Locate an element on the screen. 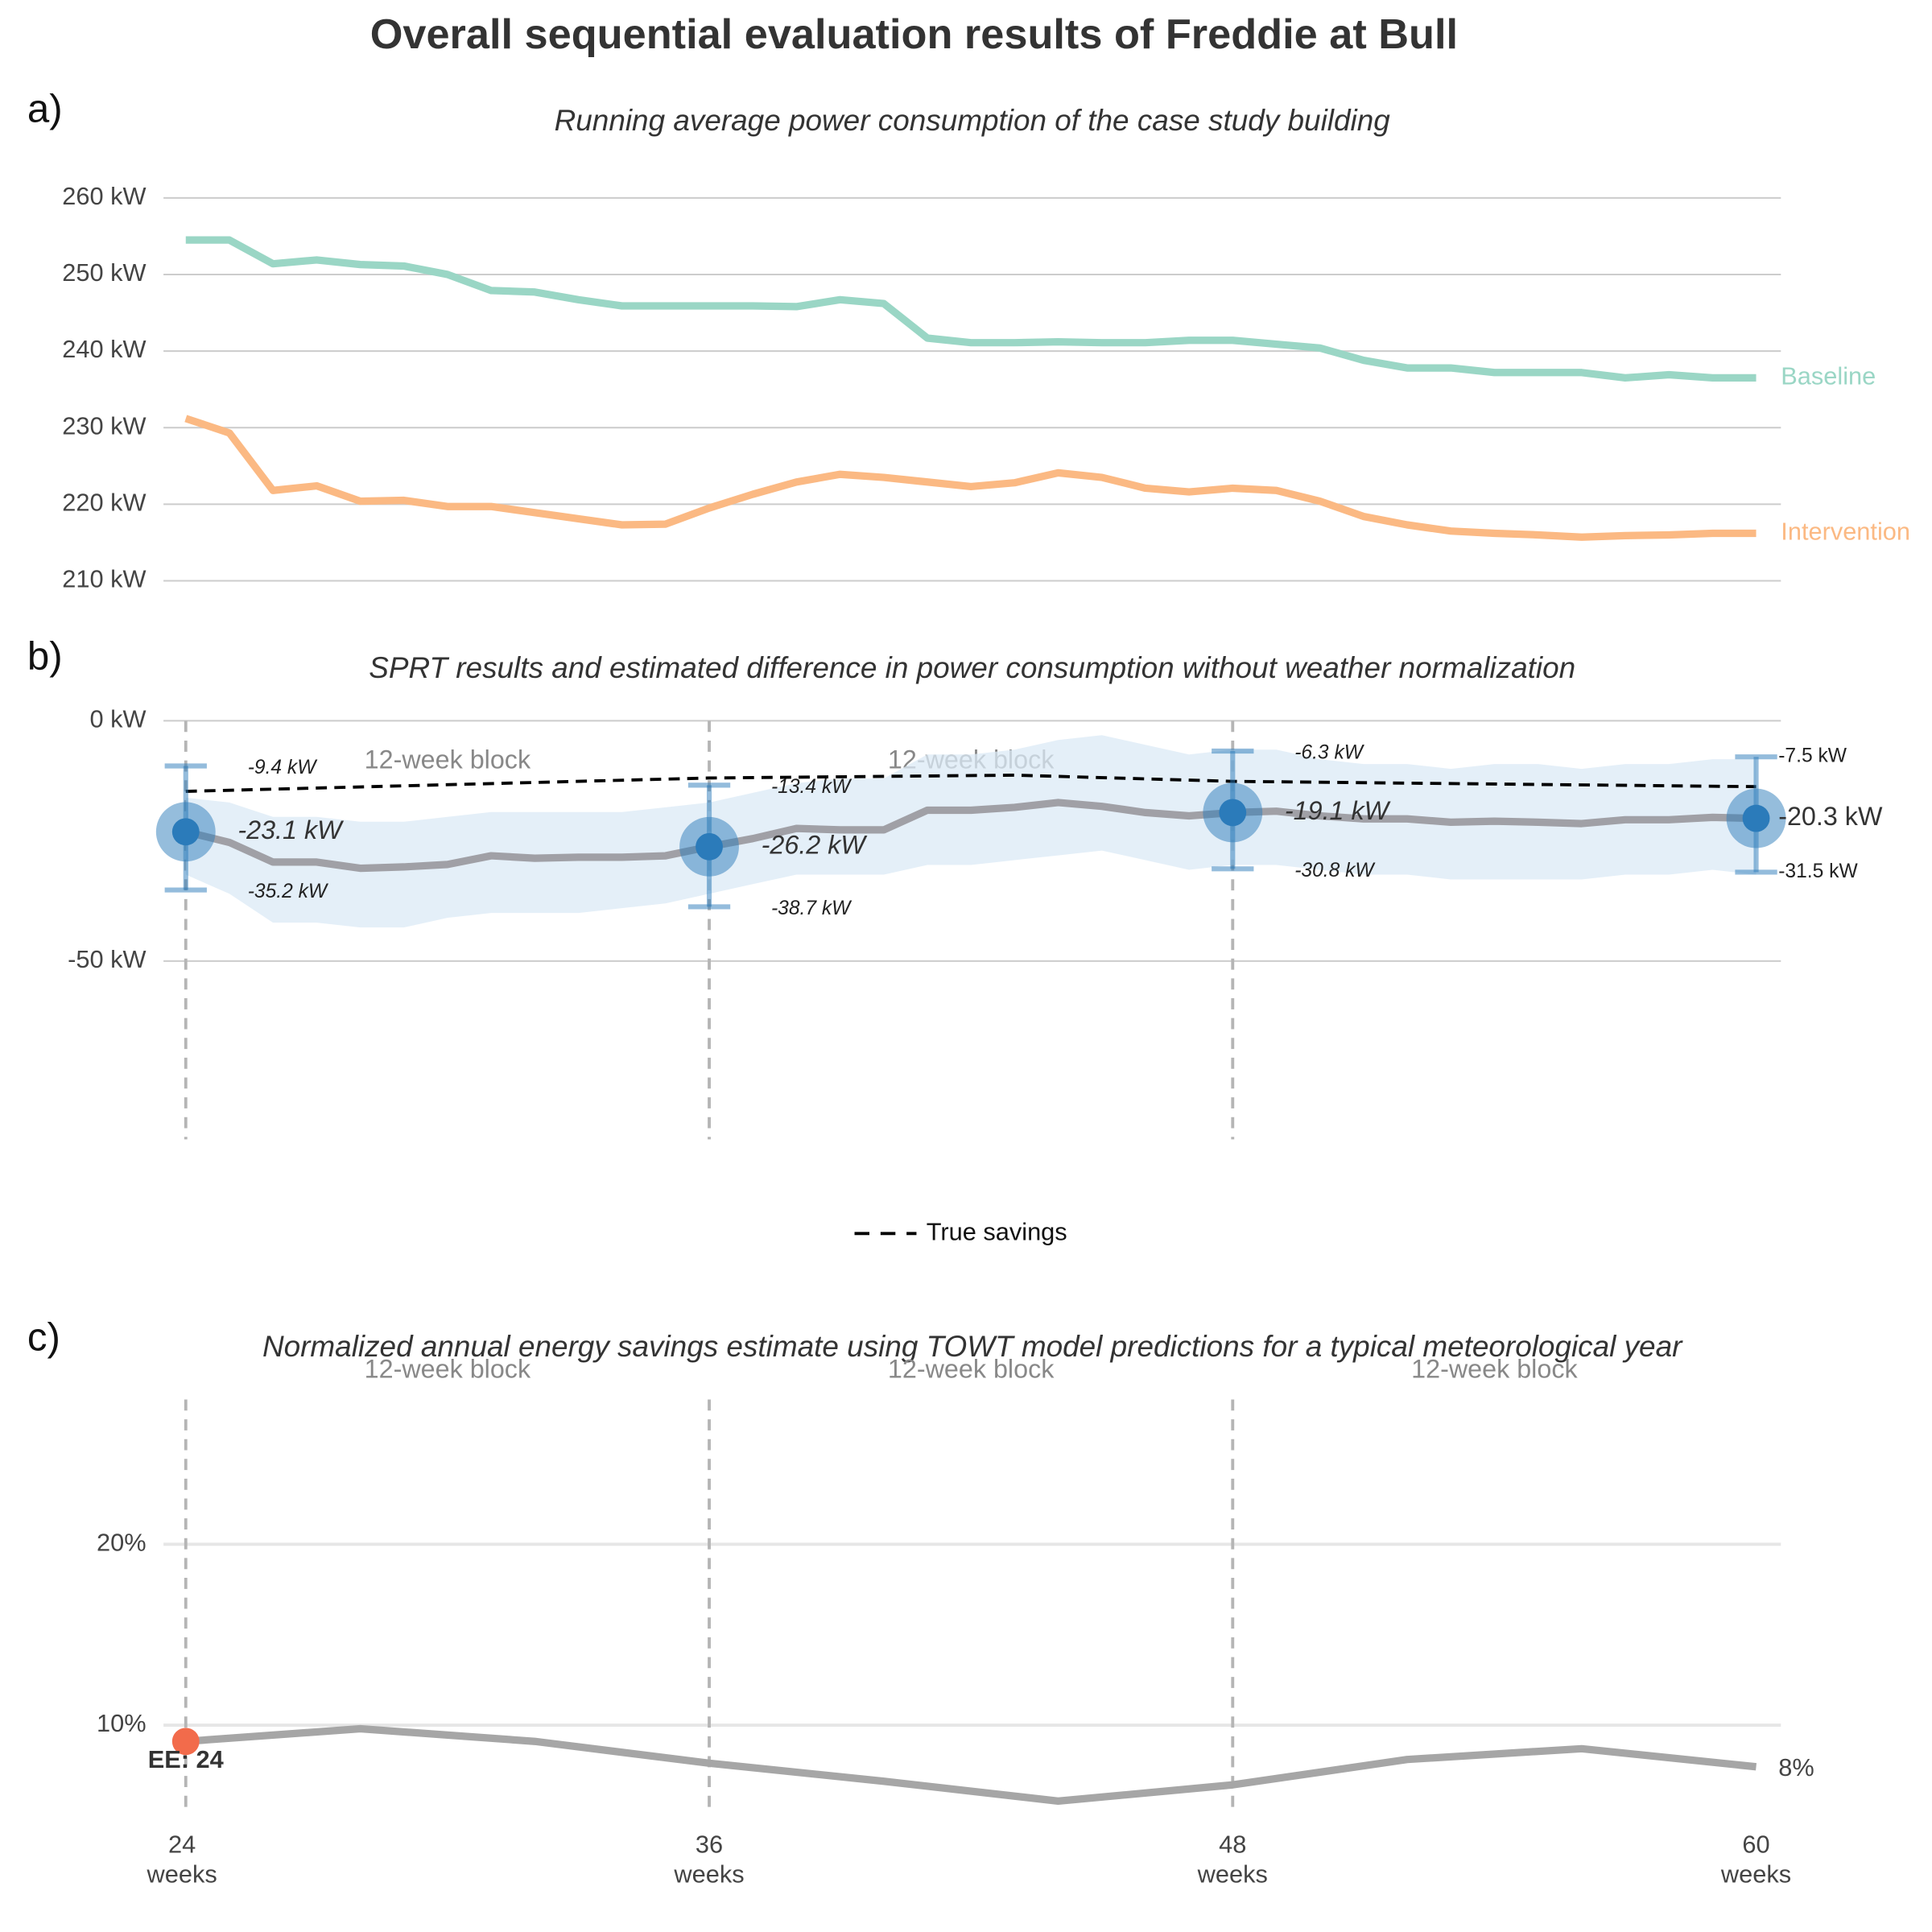 This screenshot has width=1932, height=1932. ee-label: EE: 24 is located at coordinates (186, 1759).